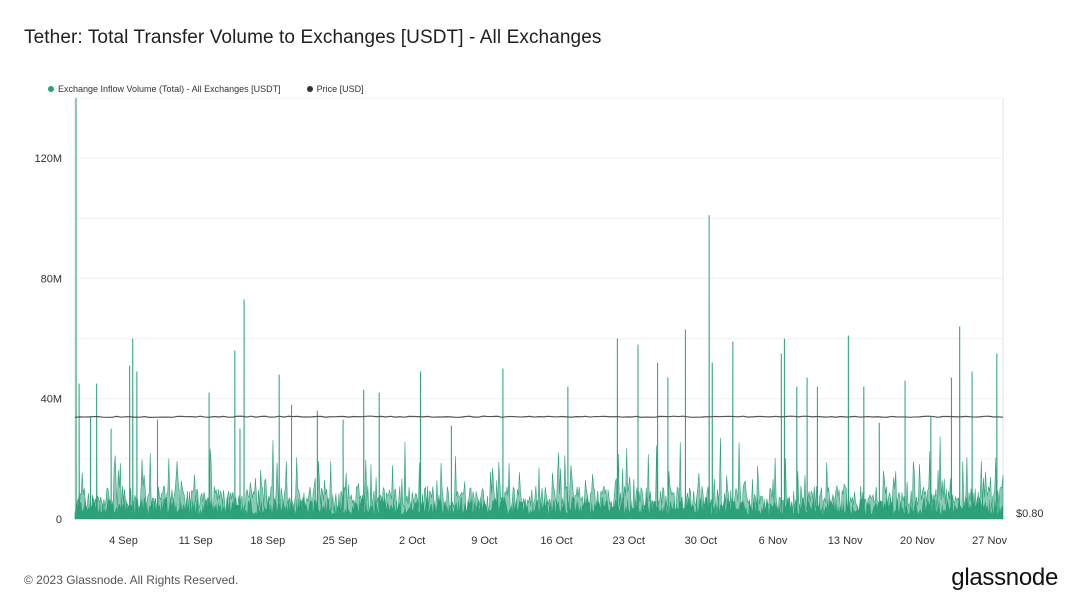 The image size is (1080, 608). Describe the element at coordinates (412, 541) in the screenshot. I see `x-tick-label: 2 Oct` at that location.